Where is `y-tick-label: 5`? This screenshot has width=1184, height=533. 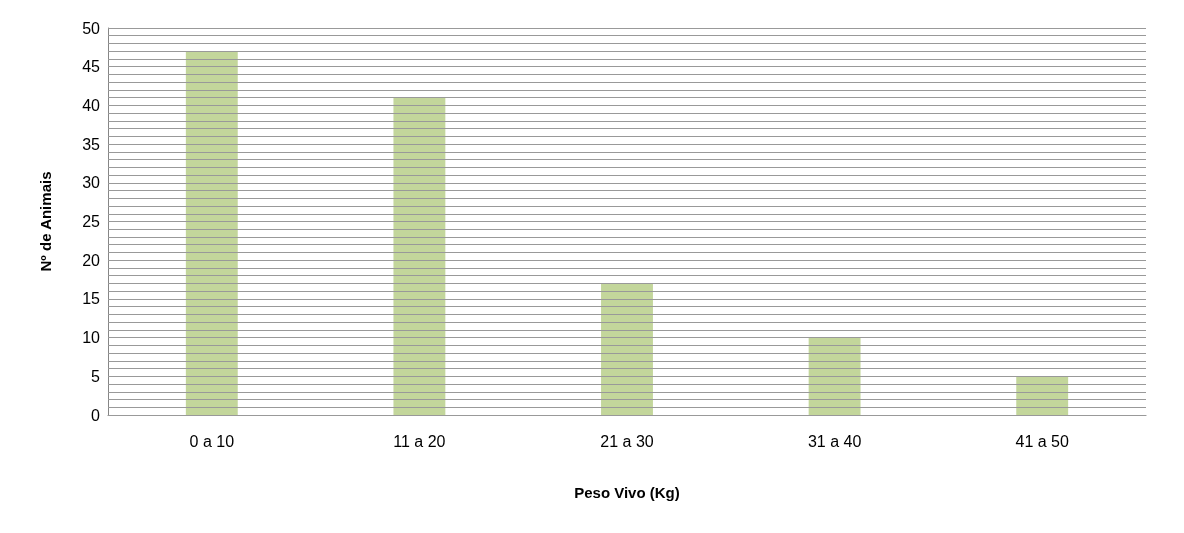 y-tick-label: 5 is located at coordinates (96, 376).